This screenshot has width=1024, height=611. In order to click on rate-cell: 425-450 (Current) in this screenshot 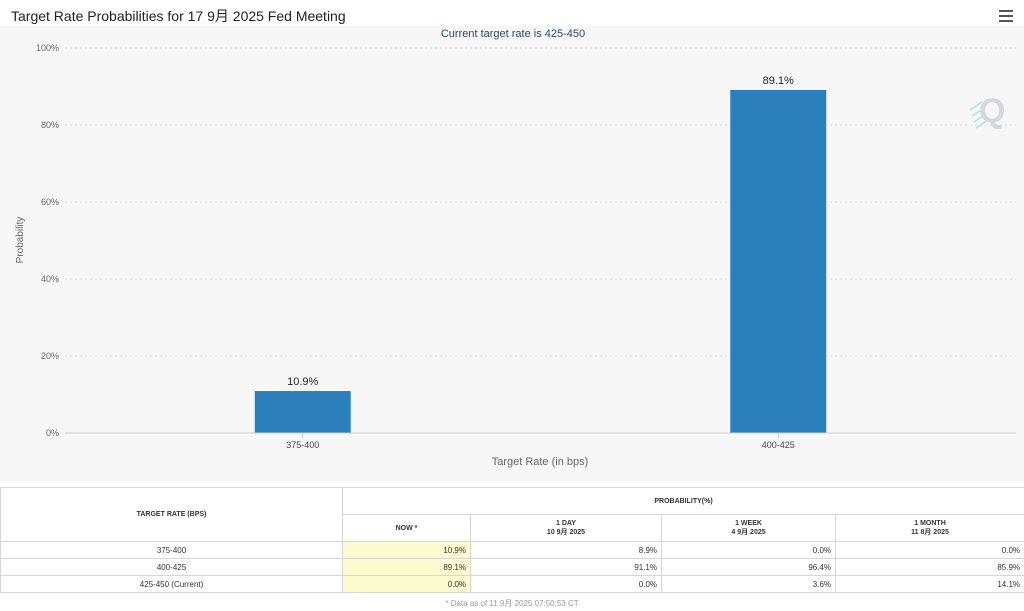, I will do `click(171, 584)`.